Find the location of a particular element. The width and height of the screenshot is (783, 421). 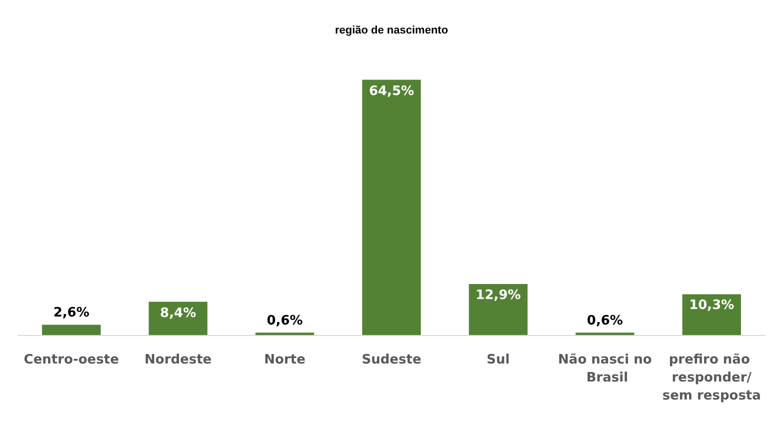

x-tick-label: Norte is located at coordinates (285, 360).